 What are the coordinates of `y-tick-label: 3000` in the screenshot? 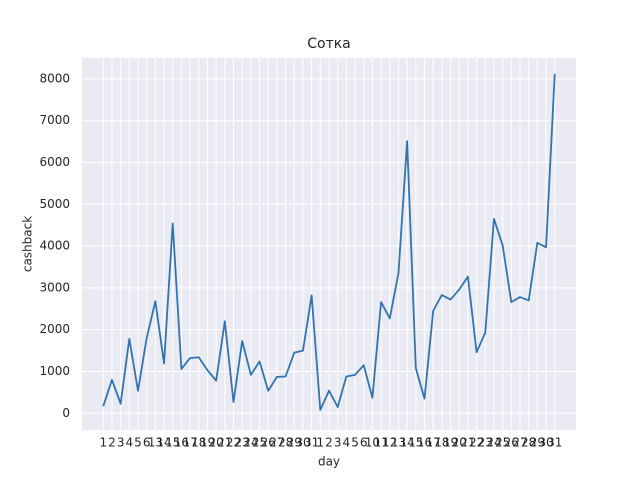 It's located at (54, 287).